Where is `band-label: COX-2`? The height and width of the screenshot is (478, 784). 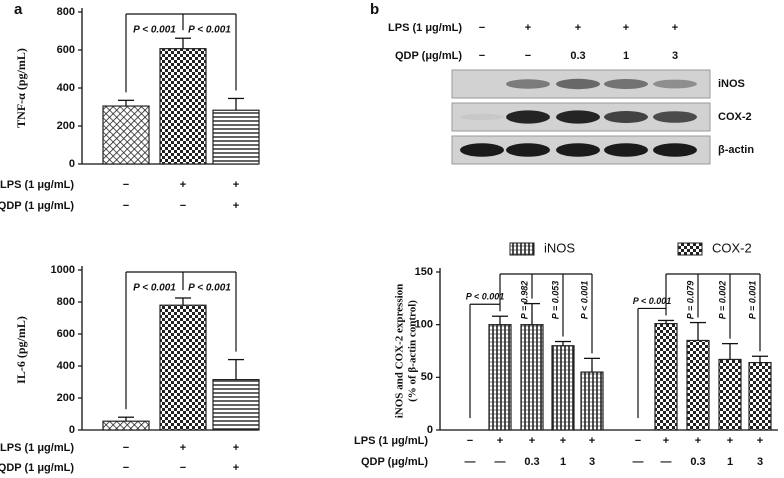 band-label: COX-2 is located at coordinates (735, 117).